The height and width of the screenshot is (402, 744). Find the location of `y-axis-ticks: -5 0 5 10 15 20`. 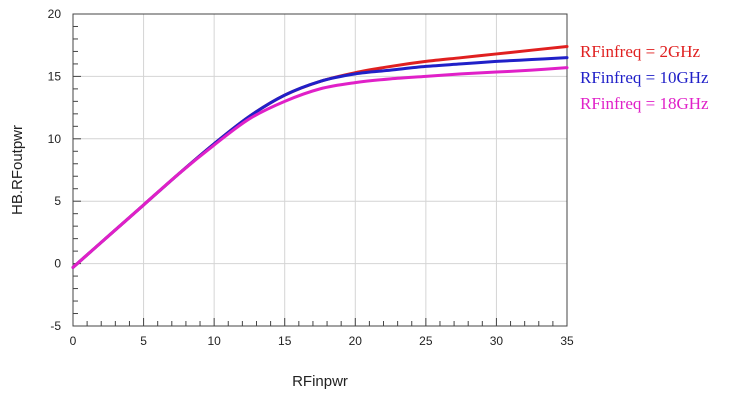

y-axis-ticks: -5 0 5 10 15 20 is located at coordinates (55, 170).